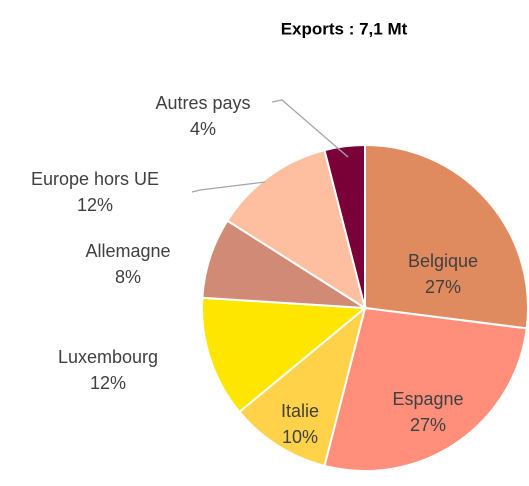 The width and height of the screenshot is (529, 486). I want to click on slice-label: Espagne, so click(427, 399).